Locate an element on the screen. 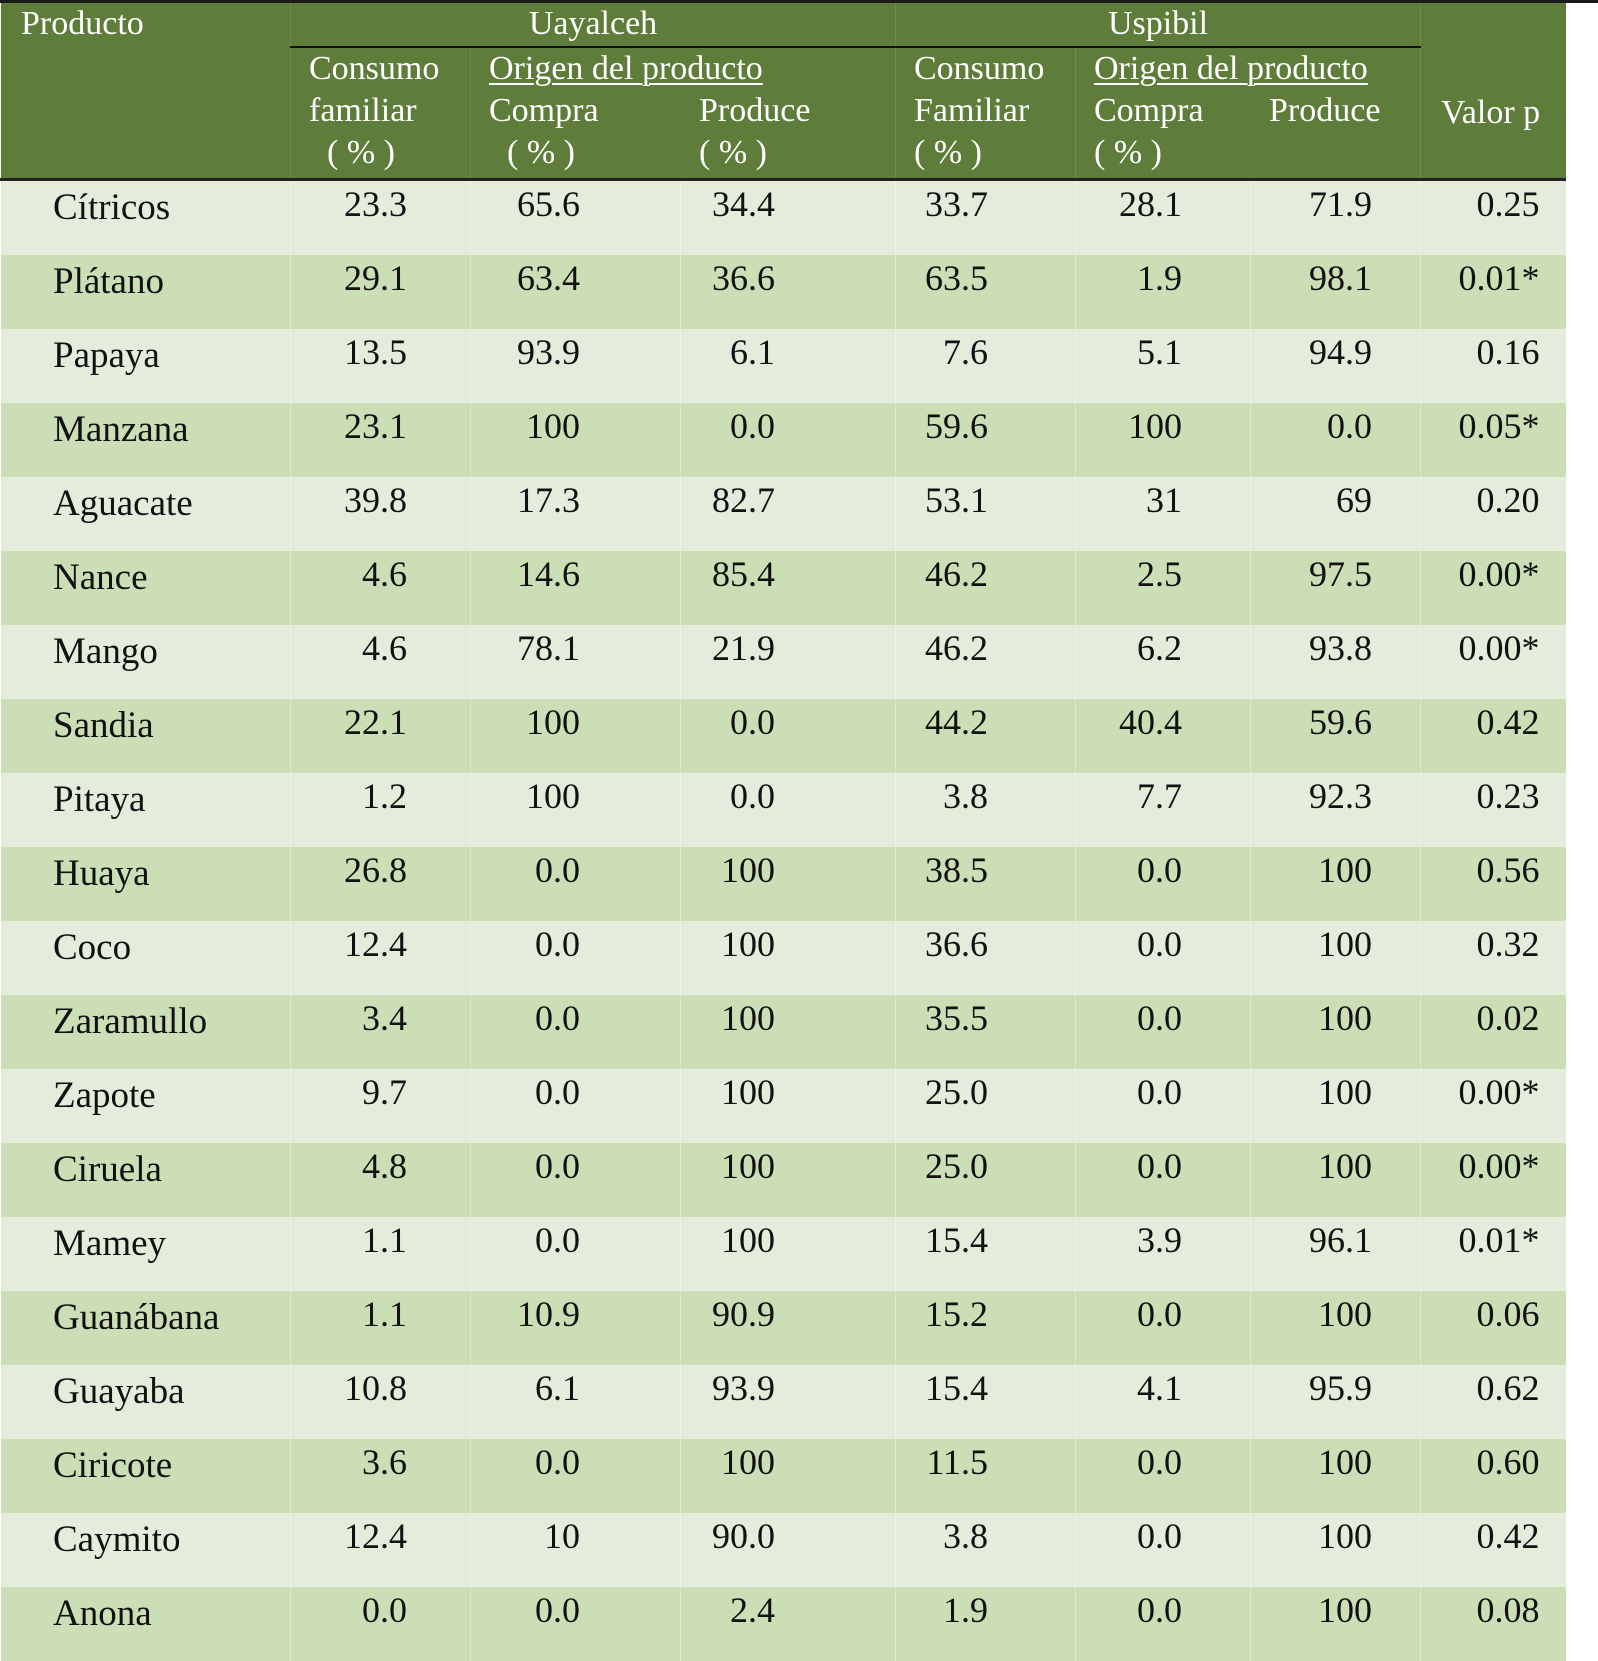  cell-uspibil-produce: 93.8 is located at coordinates (1336, 662).